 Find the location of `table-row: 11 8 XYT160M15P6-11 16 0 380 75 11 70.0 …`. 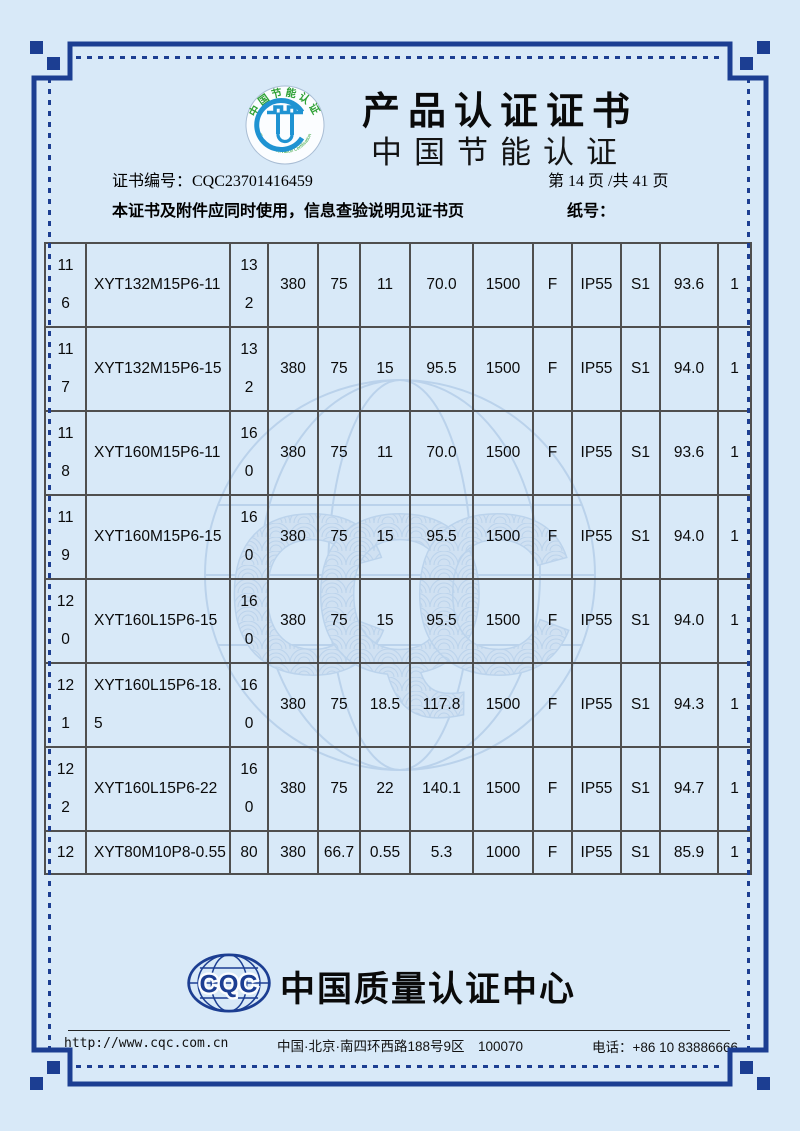

table-row: 11 8 XYT160M15P6-11 16 0 380 75 11 70.0 … is located at coordinates (398, 453).